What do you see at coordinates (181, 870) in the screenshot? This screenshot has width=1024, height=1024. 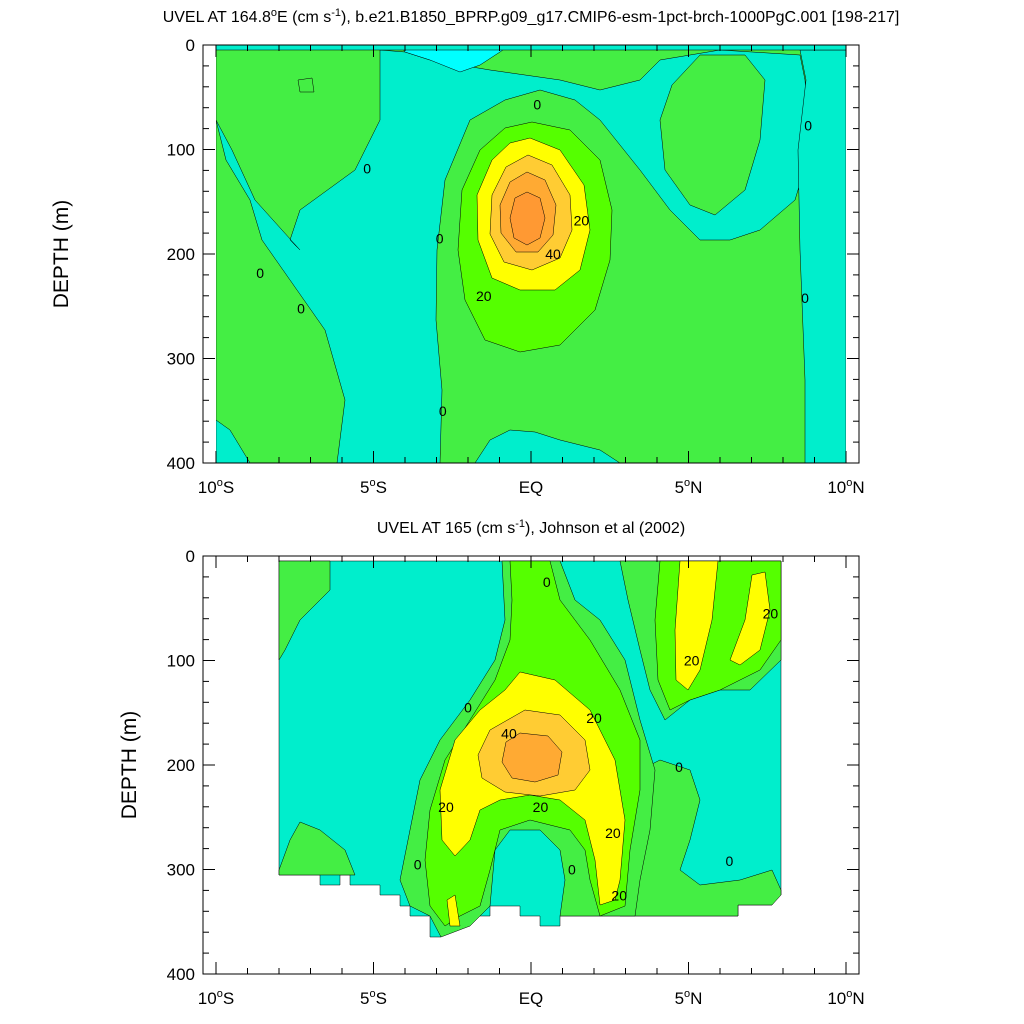 I see `bottom-y-tick-label: 300` at bounding box center [181, 870].